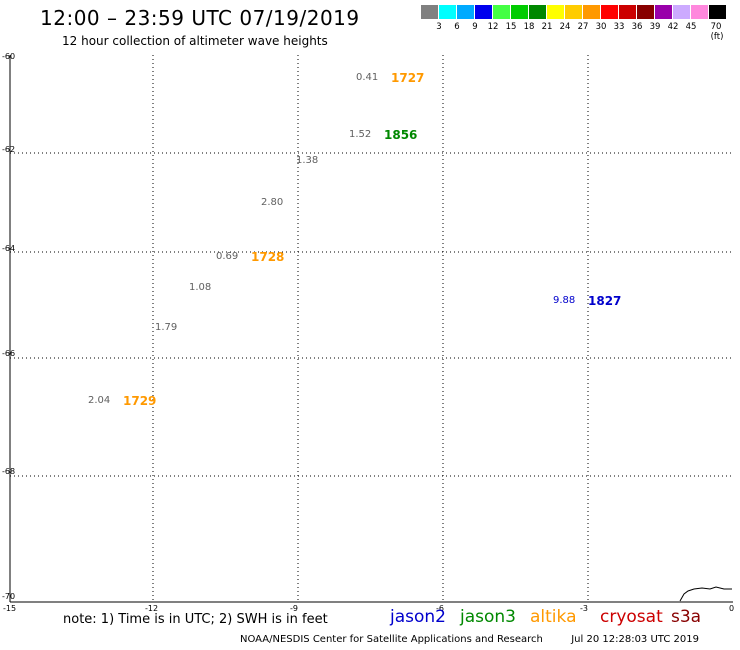 This screenshot has width=740, height=650. I want to click on longitude-label: -3, so click(584, 608).